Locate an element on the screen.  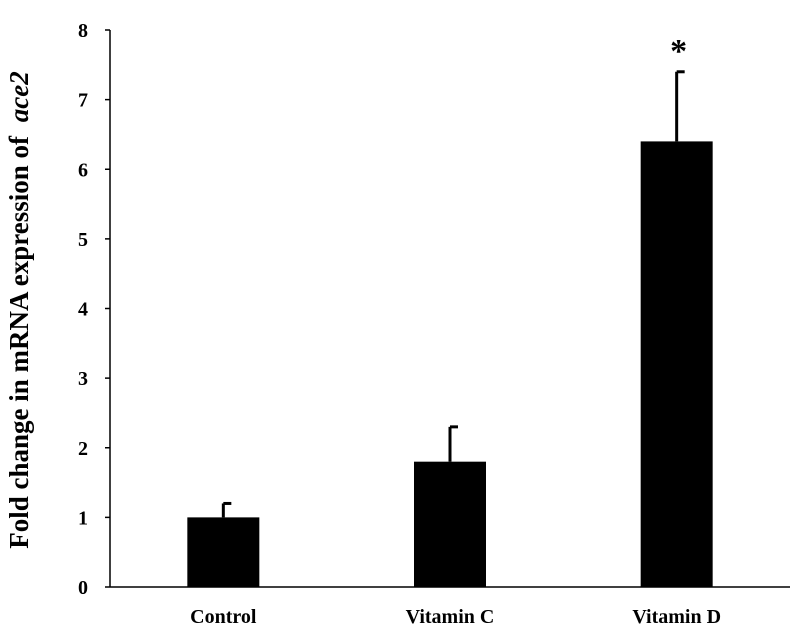
y-tick-label: 7 is located at coordinates (83, 101).